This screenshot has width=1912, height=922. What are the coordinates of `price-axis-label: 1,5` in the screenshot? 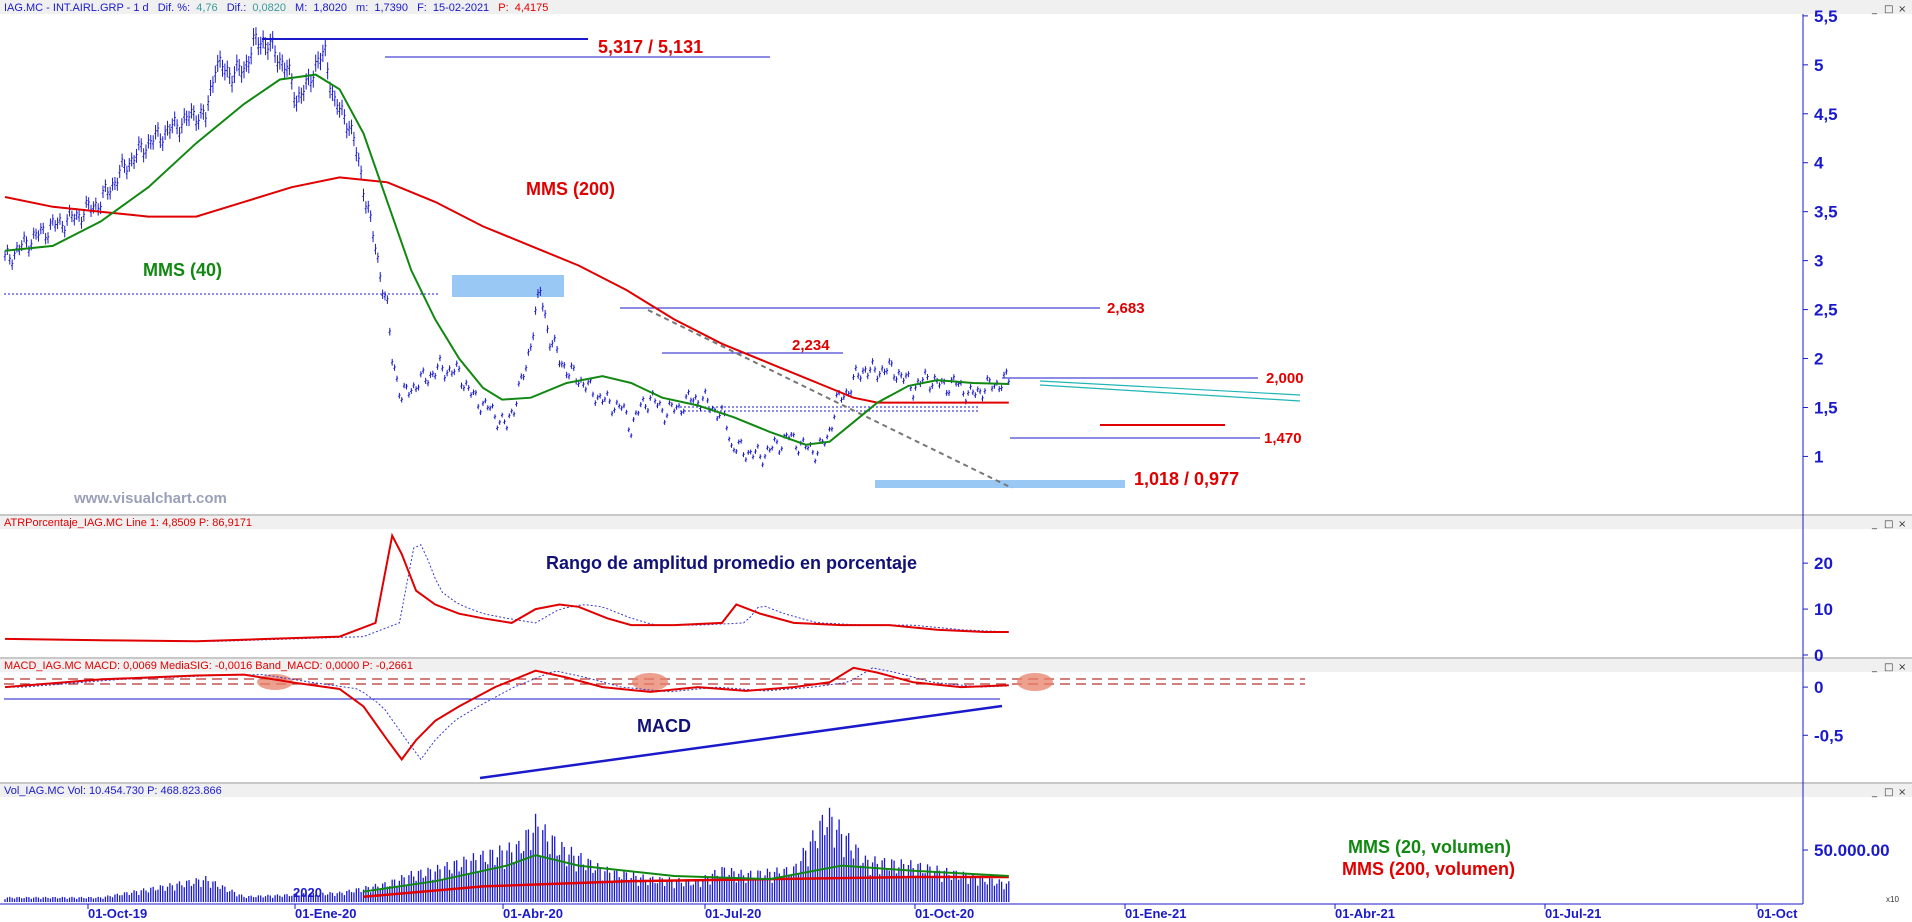 It's located at (1826, 407).